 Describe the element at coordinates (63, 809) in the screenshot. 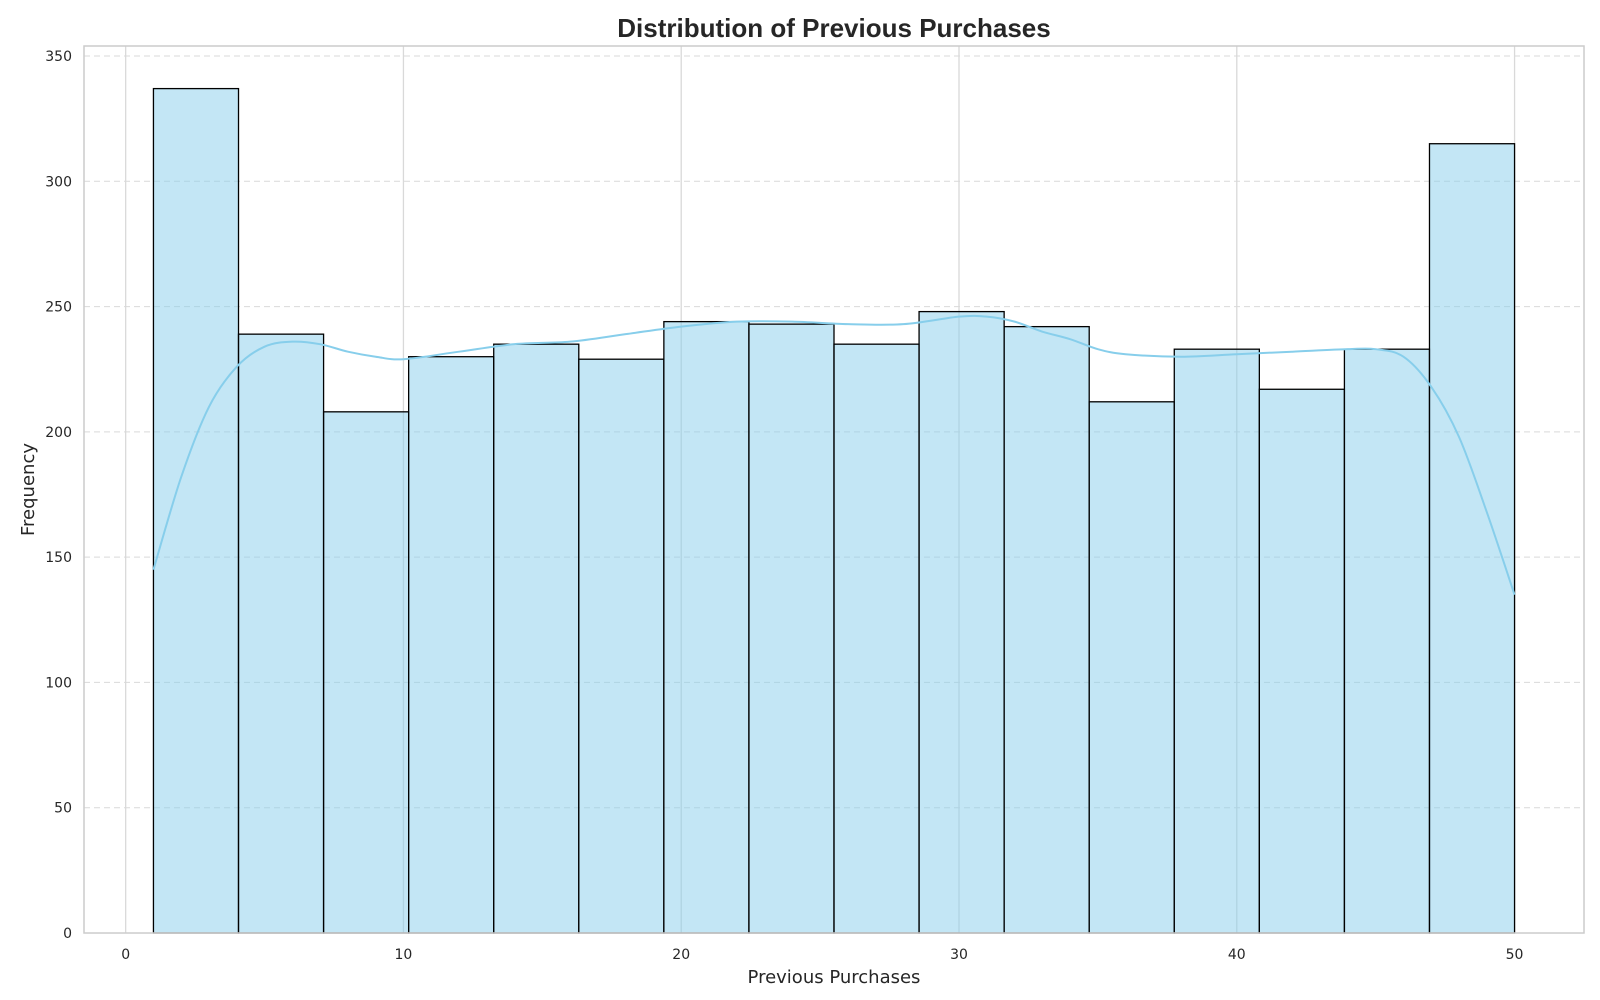

I see `y-tick-label: 50` at that location.